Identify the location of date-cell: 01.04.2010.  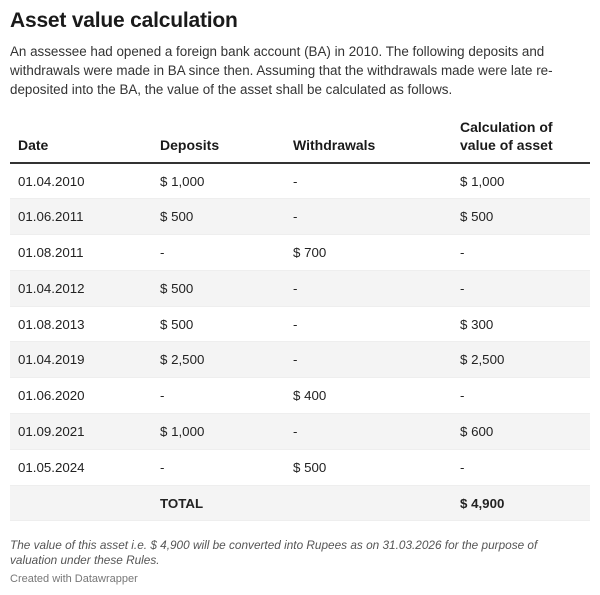
(81, 181).